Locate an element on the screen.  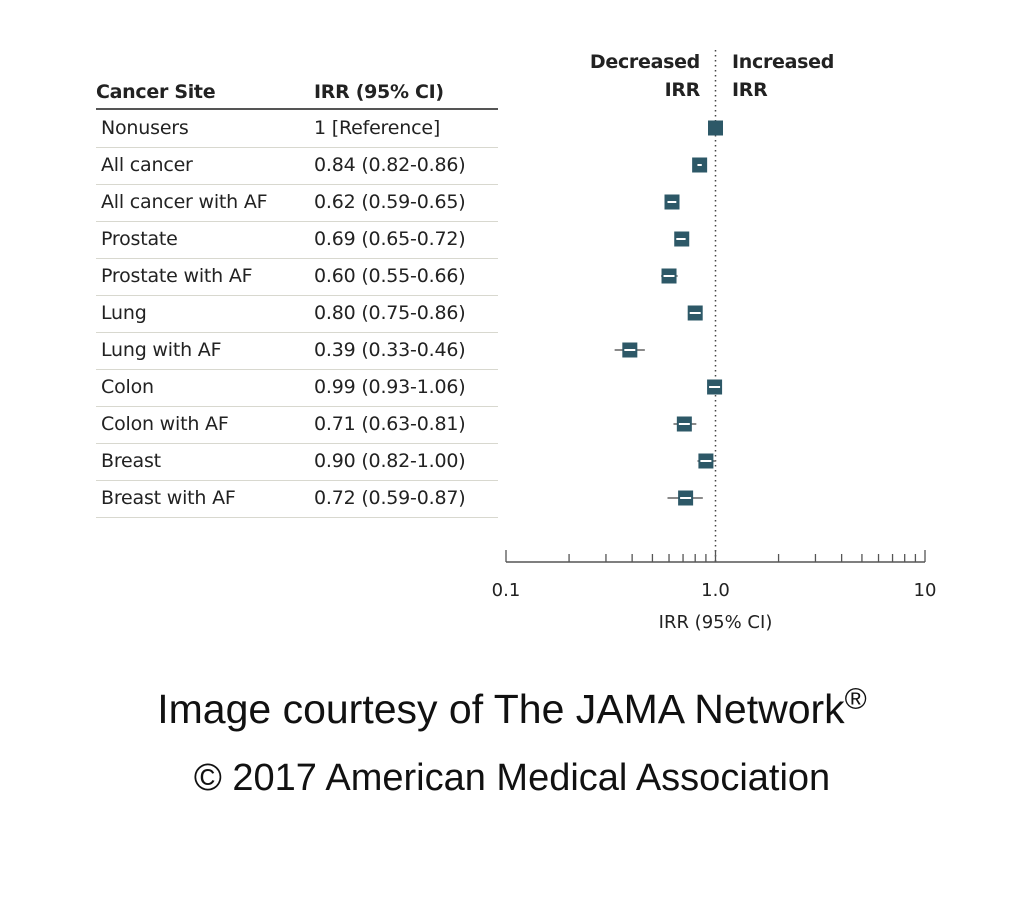
cancer-site-cell: Colon with AF is located at coordinates (165, 424).